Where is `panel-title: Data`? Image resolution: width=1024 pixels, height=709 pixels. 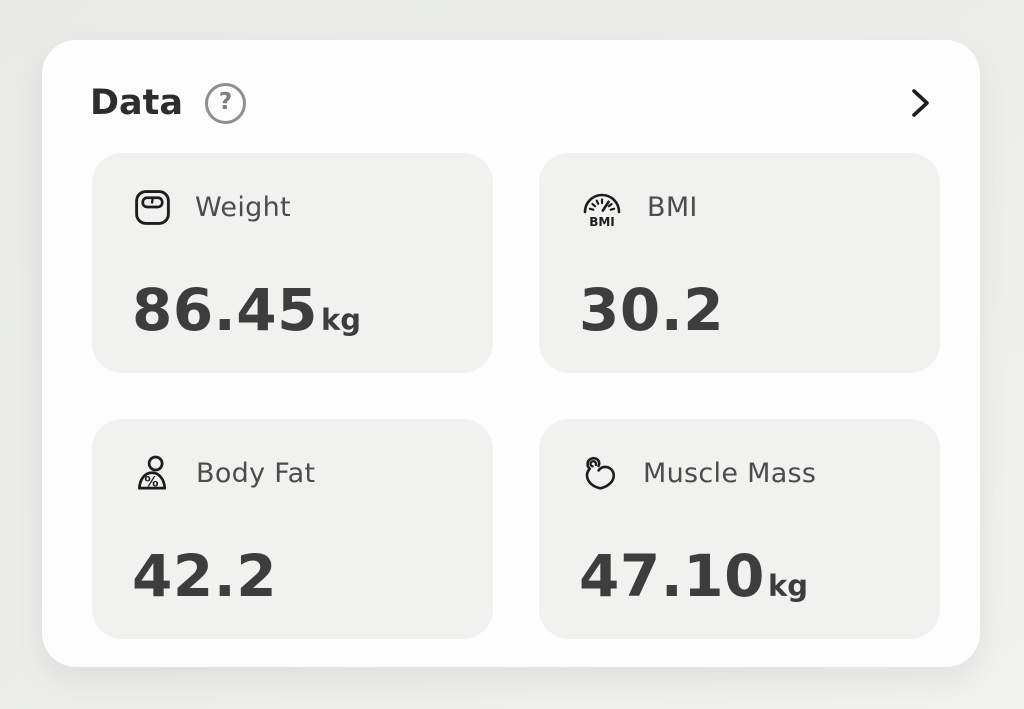
panel-title: Data is located at coordinates (137, 102).